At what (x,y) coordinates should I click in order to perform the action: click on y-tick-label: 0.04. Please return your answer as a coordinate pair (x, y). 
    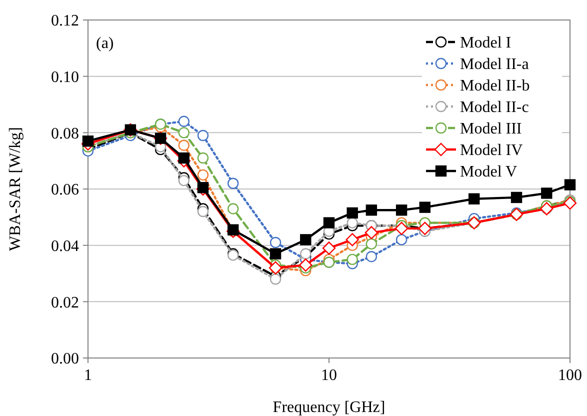
    Looking at the image, I should click on (65, 246).